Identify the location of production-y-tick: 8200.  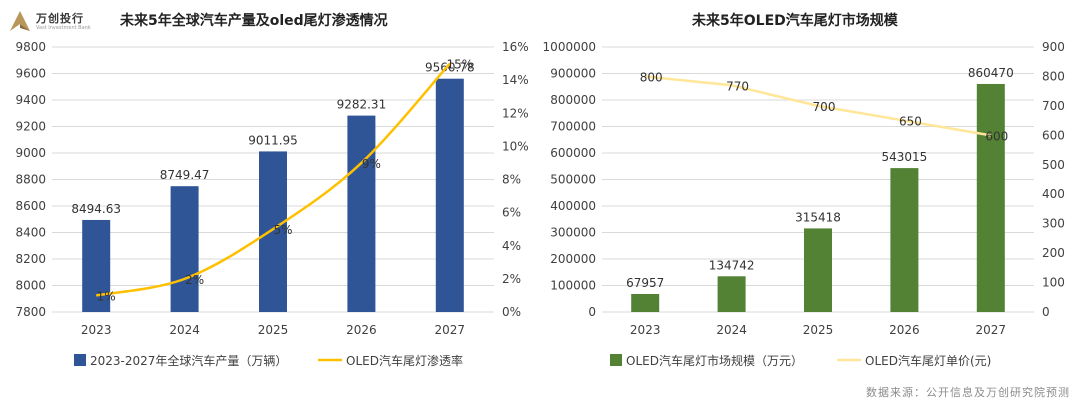
(30, 259).